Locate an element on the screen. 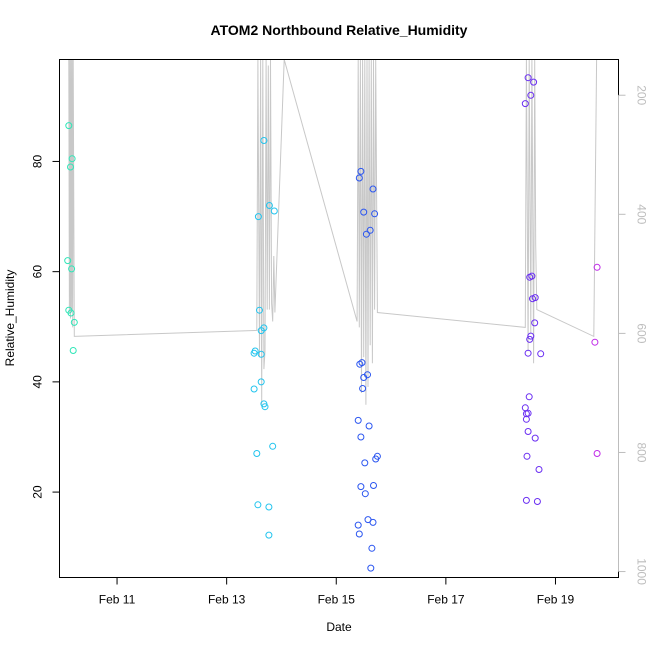 This screenshot has width=650, height=650. x-tick-label: Feb 17 is located at coordinates (446, 600).